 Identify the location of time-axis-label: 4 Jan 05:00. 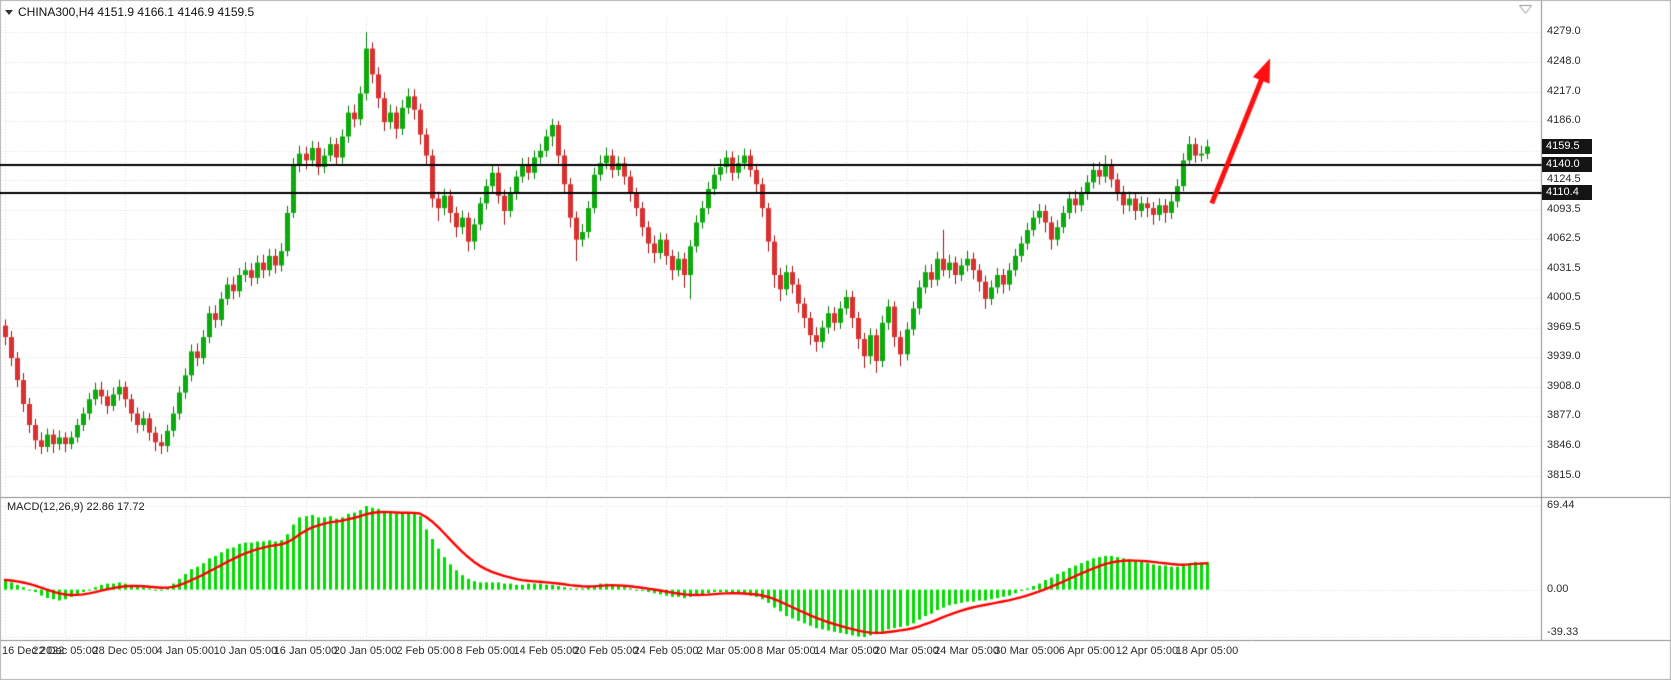
(185, 651).